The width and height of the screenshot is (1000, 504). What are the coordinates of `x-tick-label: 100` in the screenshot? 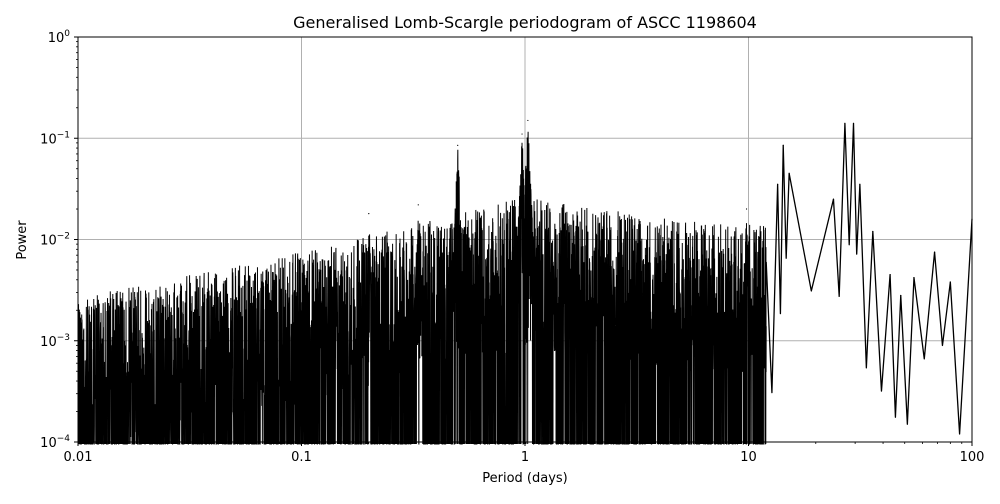 It's located at (972, 457).